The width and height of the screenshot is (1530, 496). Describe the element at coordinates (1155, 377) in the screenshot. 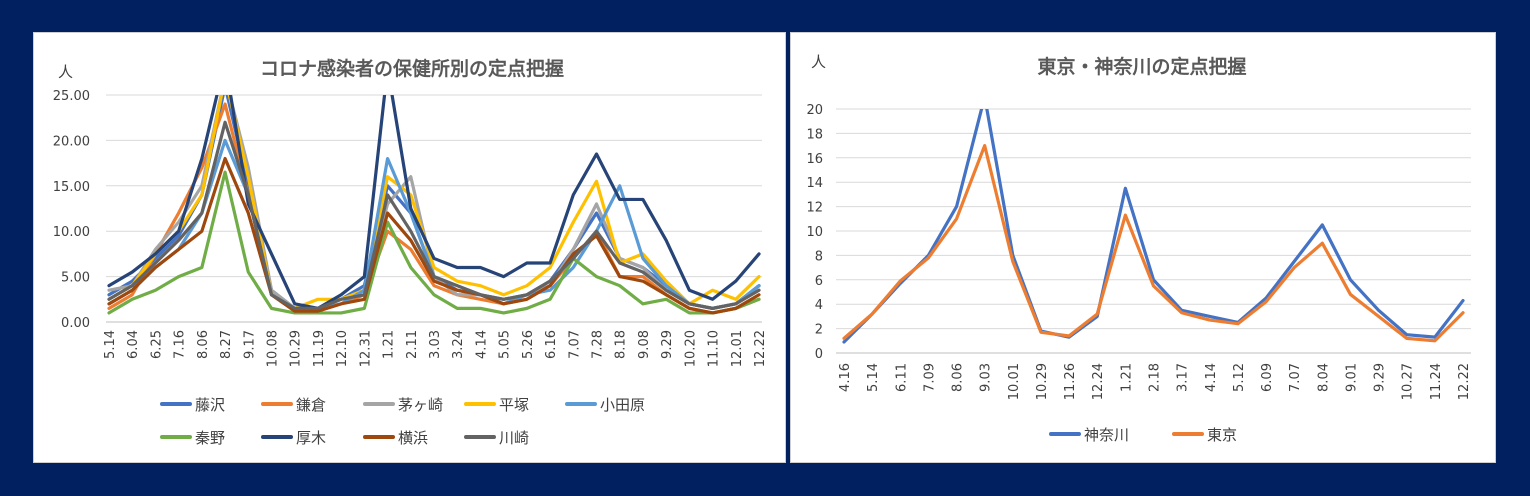

I see `x-tick-label: 2.18` at that location.